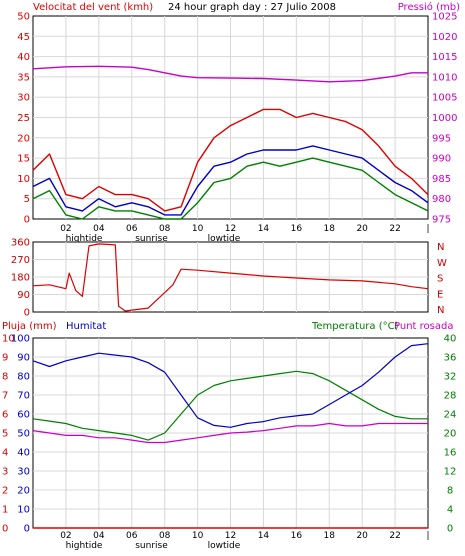  Describe the element at coordinates (23, 377) in the screenshot. I see `humidity-axis-tick: 80` at that location.